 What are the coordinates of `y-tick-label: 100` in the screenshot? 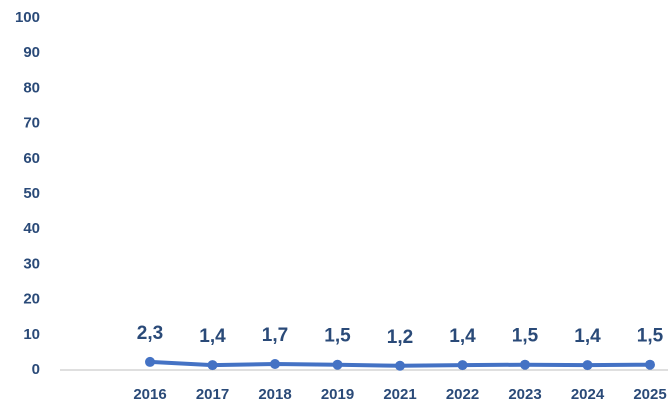 It's located at (27, 17).